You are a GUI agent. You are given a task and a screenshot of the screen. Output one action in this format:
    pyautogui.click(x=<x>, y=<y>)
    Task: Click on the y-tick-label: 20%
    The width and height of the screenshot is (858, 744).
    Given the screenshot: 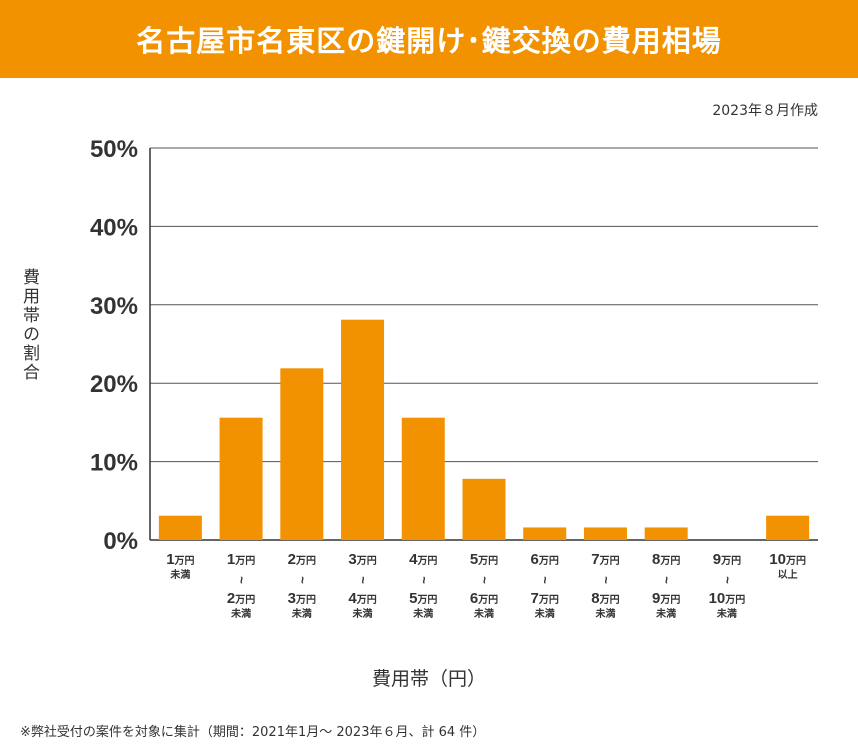 What is the action you would take?
    pyautogui.click(x=114, y=384)
    